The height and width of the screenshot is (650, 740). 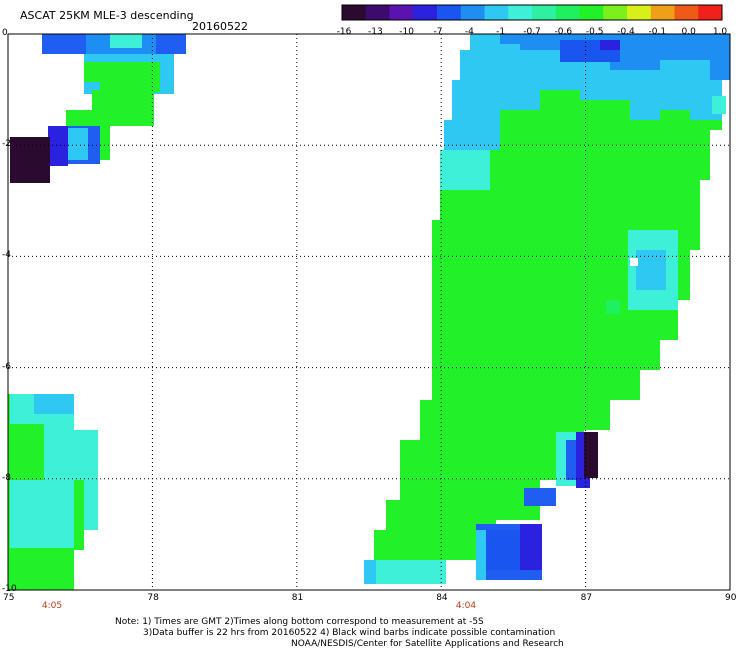 What do you see at coordinates (6, 366) in the screenshot?
I see `y-tick-label: -6` at bounding box center [6, 366].